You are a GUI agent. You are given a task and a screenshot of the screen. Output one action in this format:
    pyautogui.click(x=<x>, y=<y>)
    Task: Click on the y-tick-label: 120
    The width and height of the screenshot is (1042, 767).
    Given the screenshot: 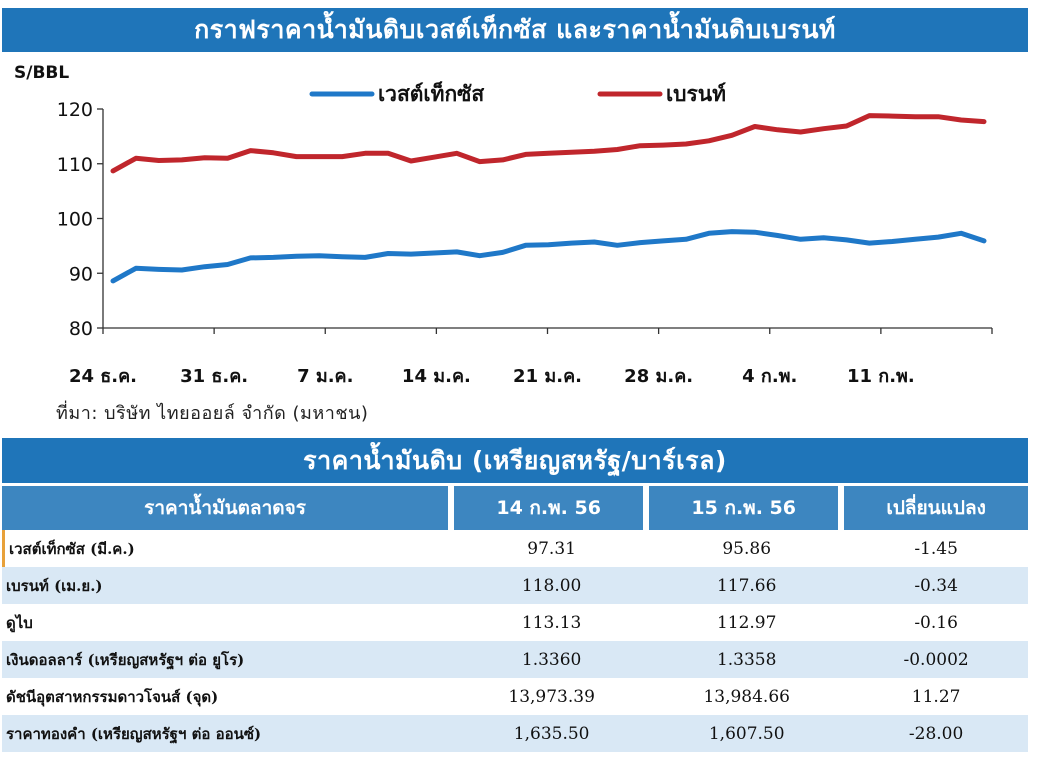 What is the action you would take?
    pyautogui.click(x=75, y=110)
    